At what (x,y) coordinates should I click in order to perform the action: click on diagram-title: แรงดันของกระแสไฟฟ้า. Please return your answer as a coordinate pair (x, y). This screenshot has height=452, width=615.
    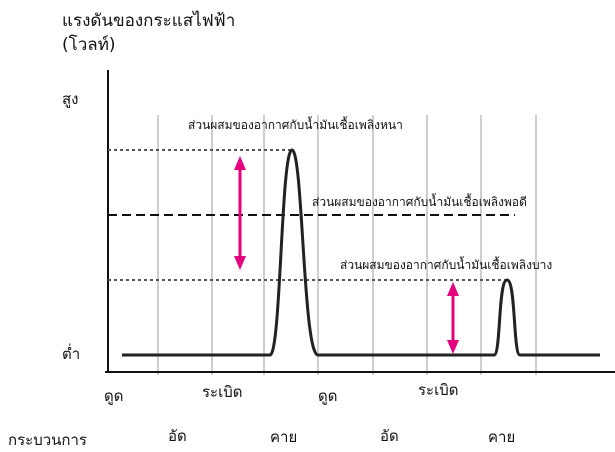
    Looking at the image, I should click on (149, 21).